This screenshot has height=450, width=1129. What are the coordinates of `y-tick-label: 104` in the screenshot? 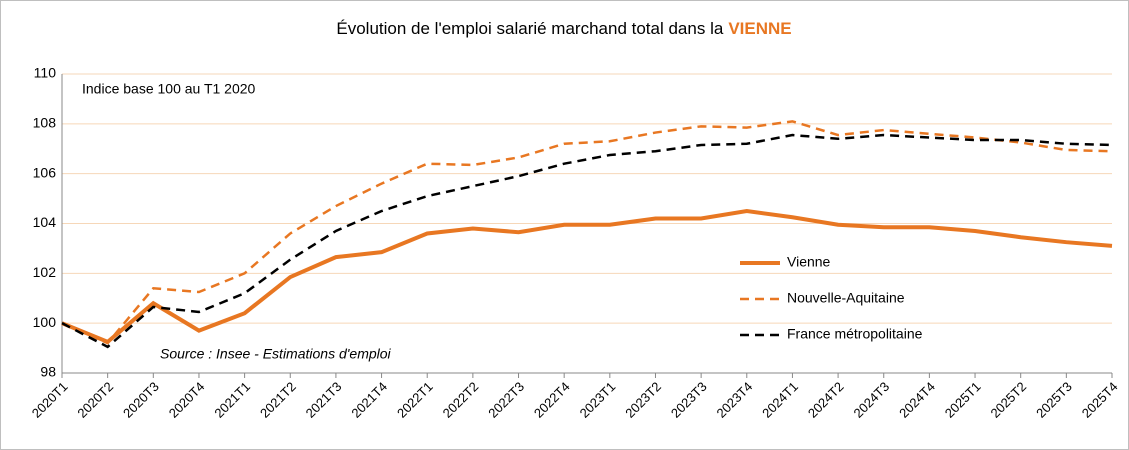 It's located at (45, 222).